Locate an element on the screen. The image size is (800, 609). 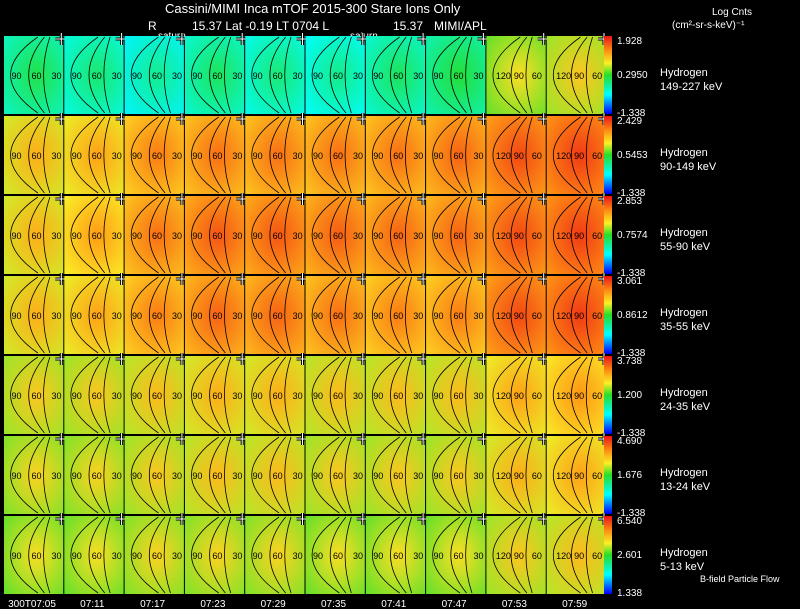
r-label: R is located at coordinates (152, 26).